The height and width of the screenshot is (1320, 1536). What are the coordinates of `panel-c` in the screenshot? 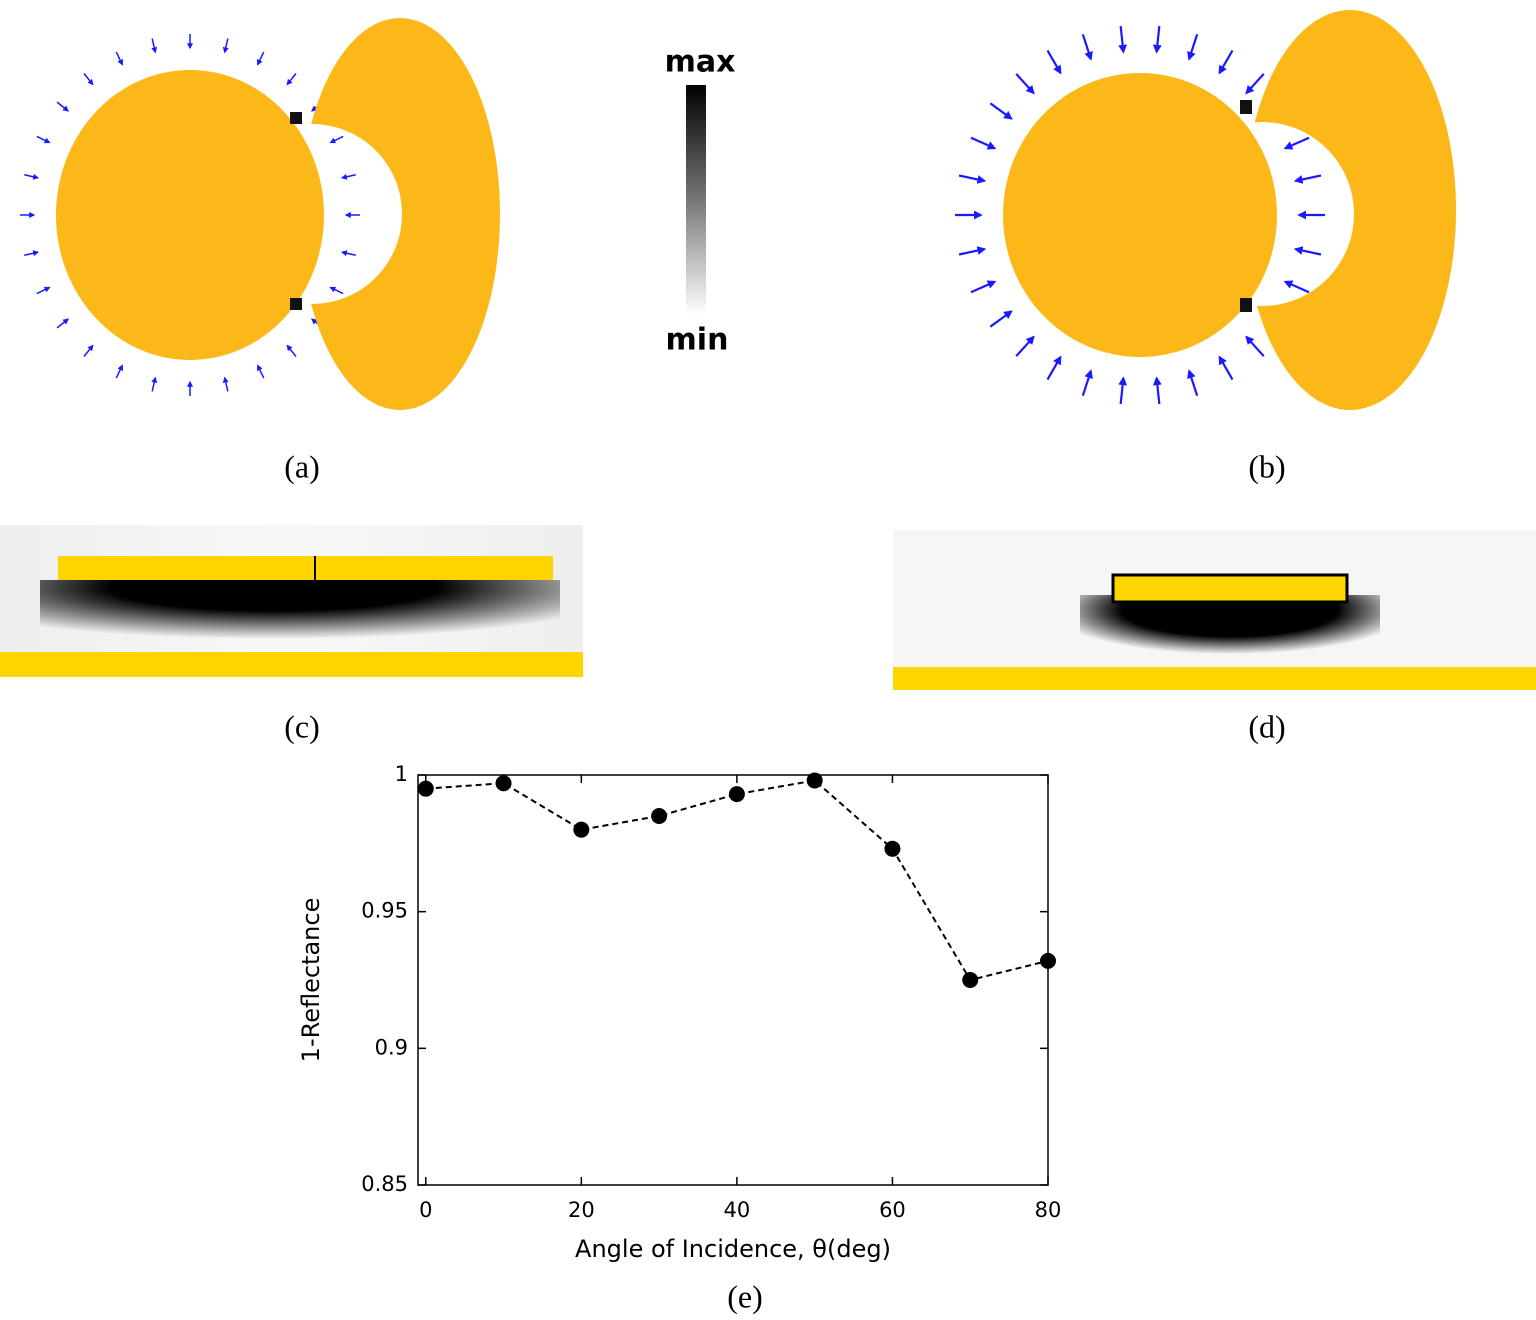 It's located at (291, 601).